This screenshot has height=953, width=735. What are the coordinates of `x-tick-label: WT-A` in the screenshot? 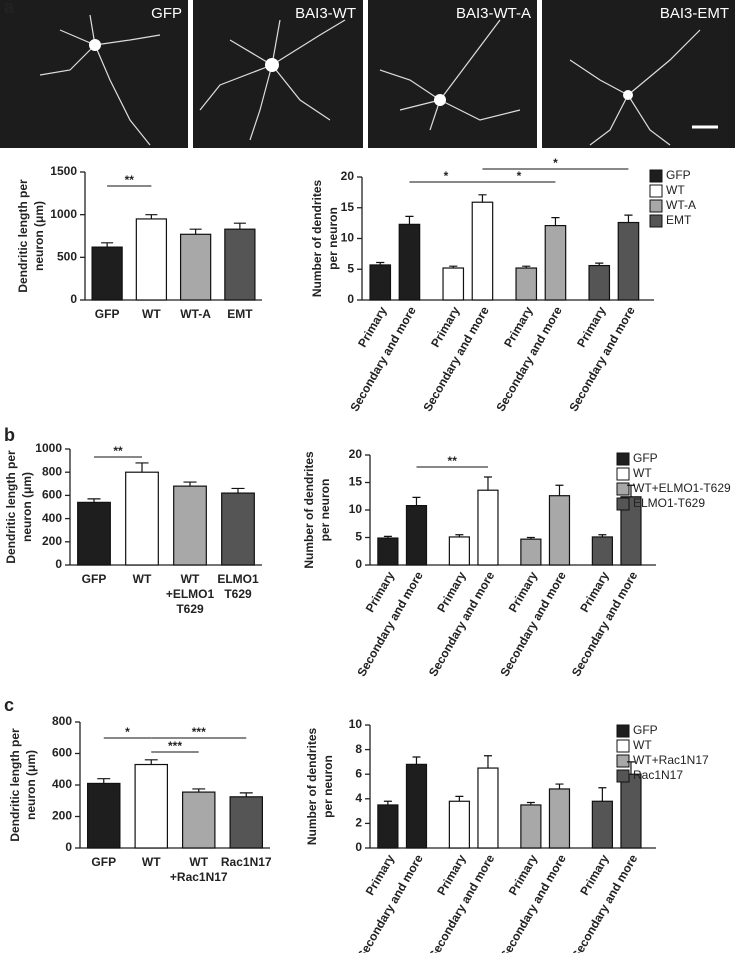 It's located at (195, 314).